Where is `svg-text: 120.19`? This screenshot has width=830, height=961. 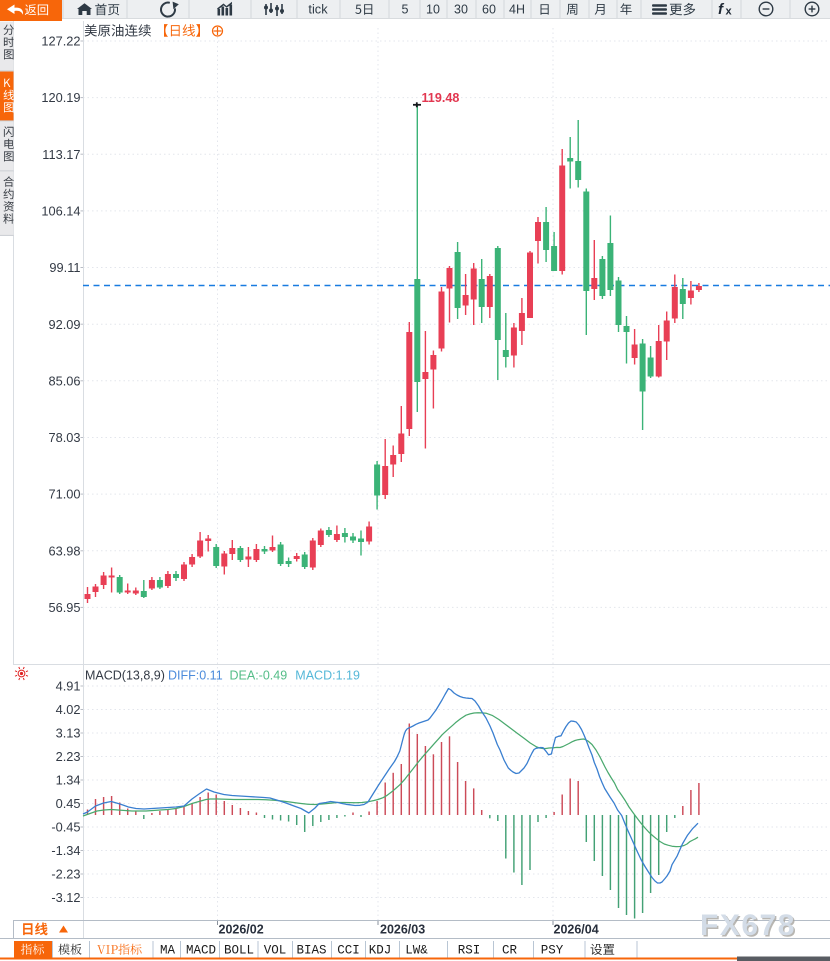
svg-text: 120.19 is located at coordinates (60, 97).